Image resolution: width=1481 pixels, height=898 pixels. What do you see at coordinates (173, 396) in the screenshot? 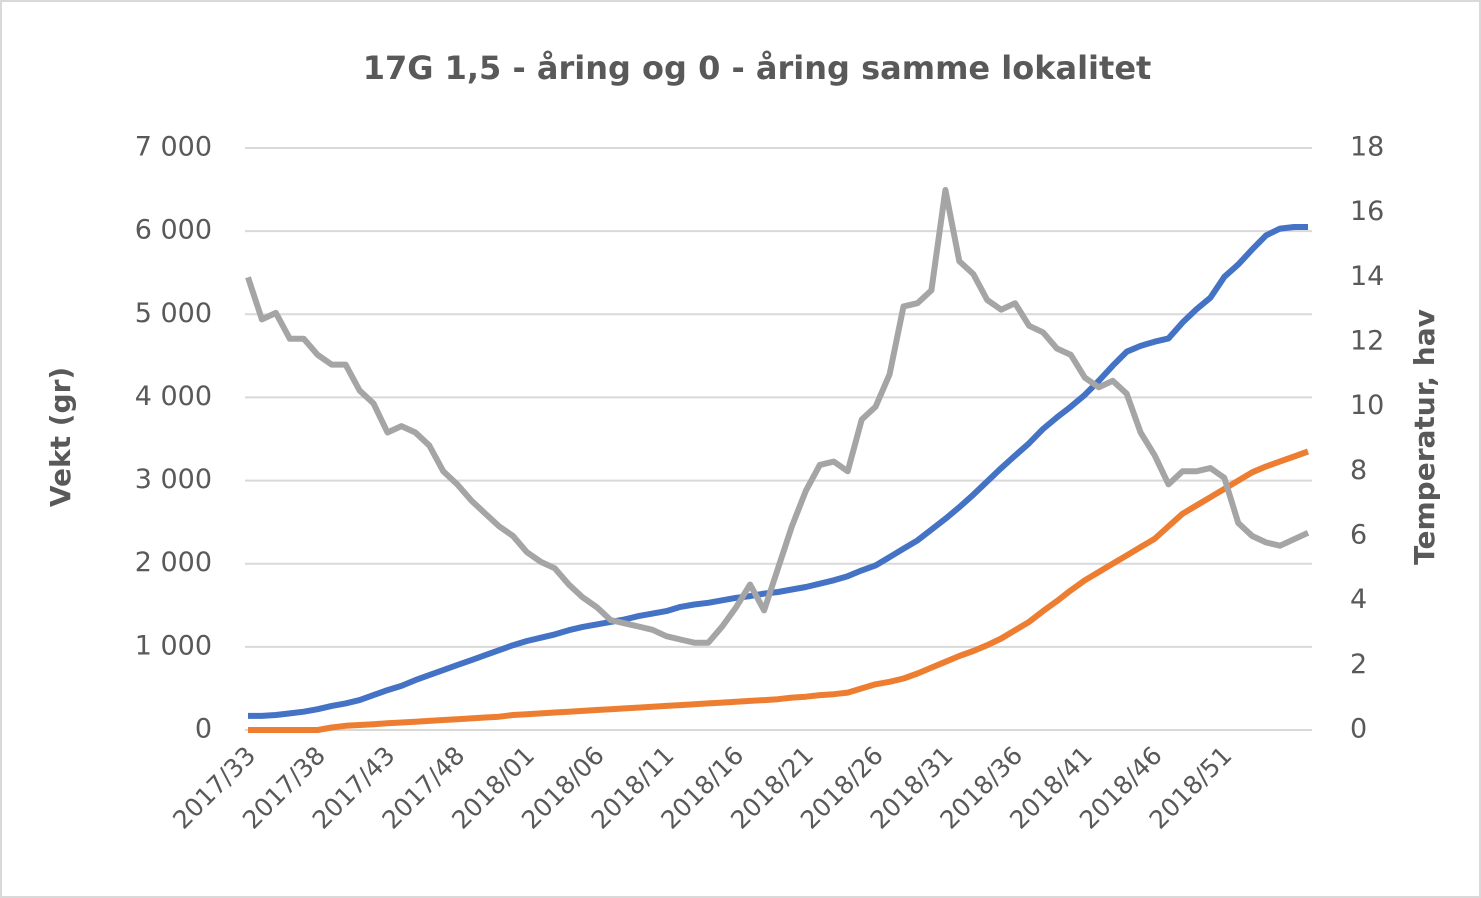
I see `y-tick-label: 4 000` at bounding box center [173, 396].